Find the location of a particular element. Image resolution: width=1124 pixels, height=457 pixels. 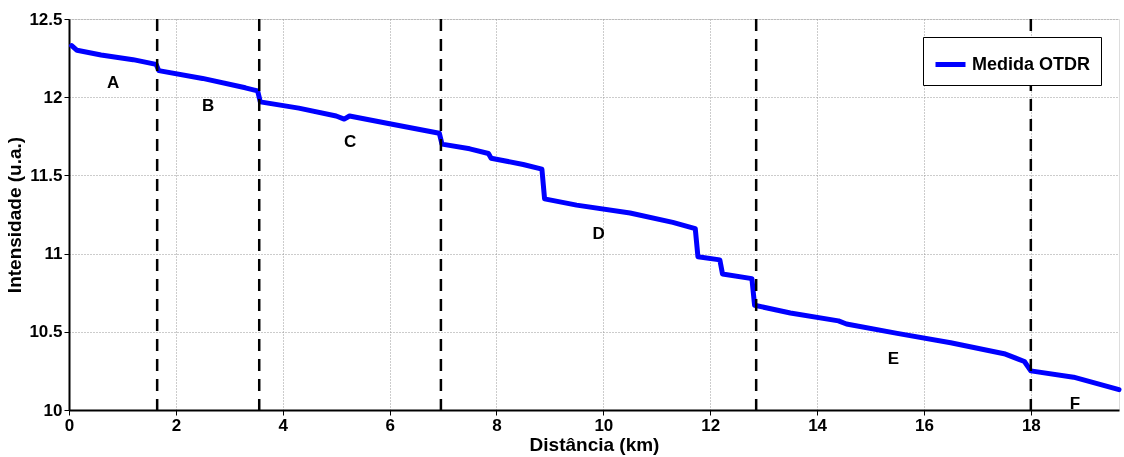

y-axis-title: Intensidade (u.a.) is located at coordinates (15, 215).